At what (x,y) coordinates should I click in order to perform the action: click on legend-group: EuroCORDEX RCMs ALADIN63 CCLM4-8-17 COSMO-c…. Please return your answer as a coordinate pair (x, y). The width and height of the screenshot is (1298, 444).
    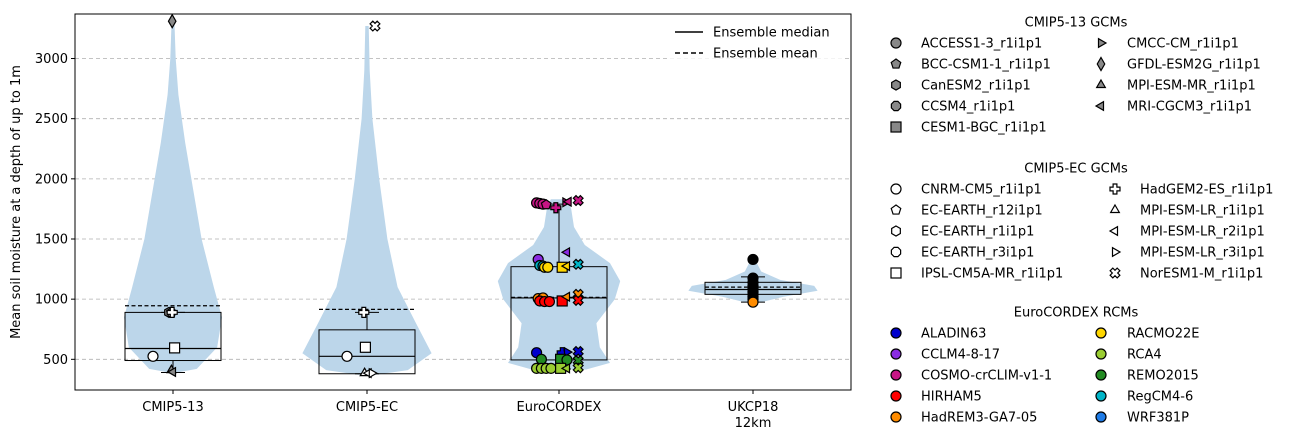
    Looking at the image, I should click on (1044, 366).